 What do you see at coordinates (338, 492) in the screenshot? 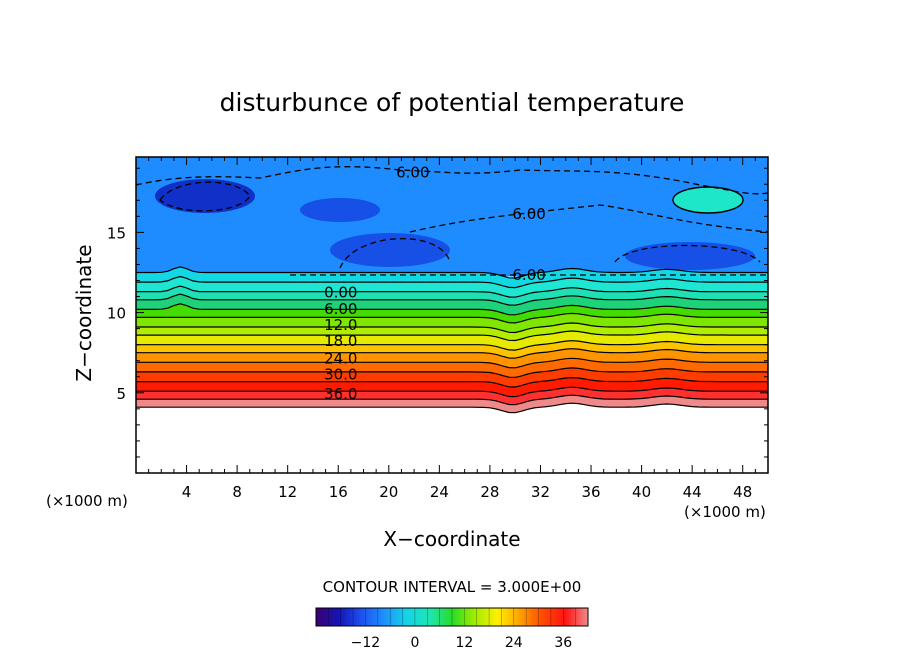
I see `x-tick-label: 16` at bounding box center [338, 492].